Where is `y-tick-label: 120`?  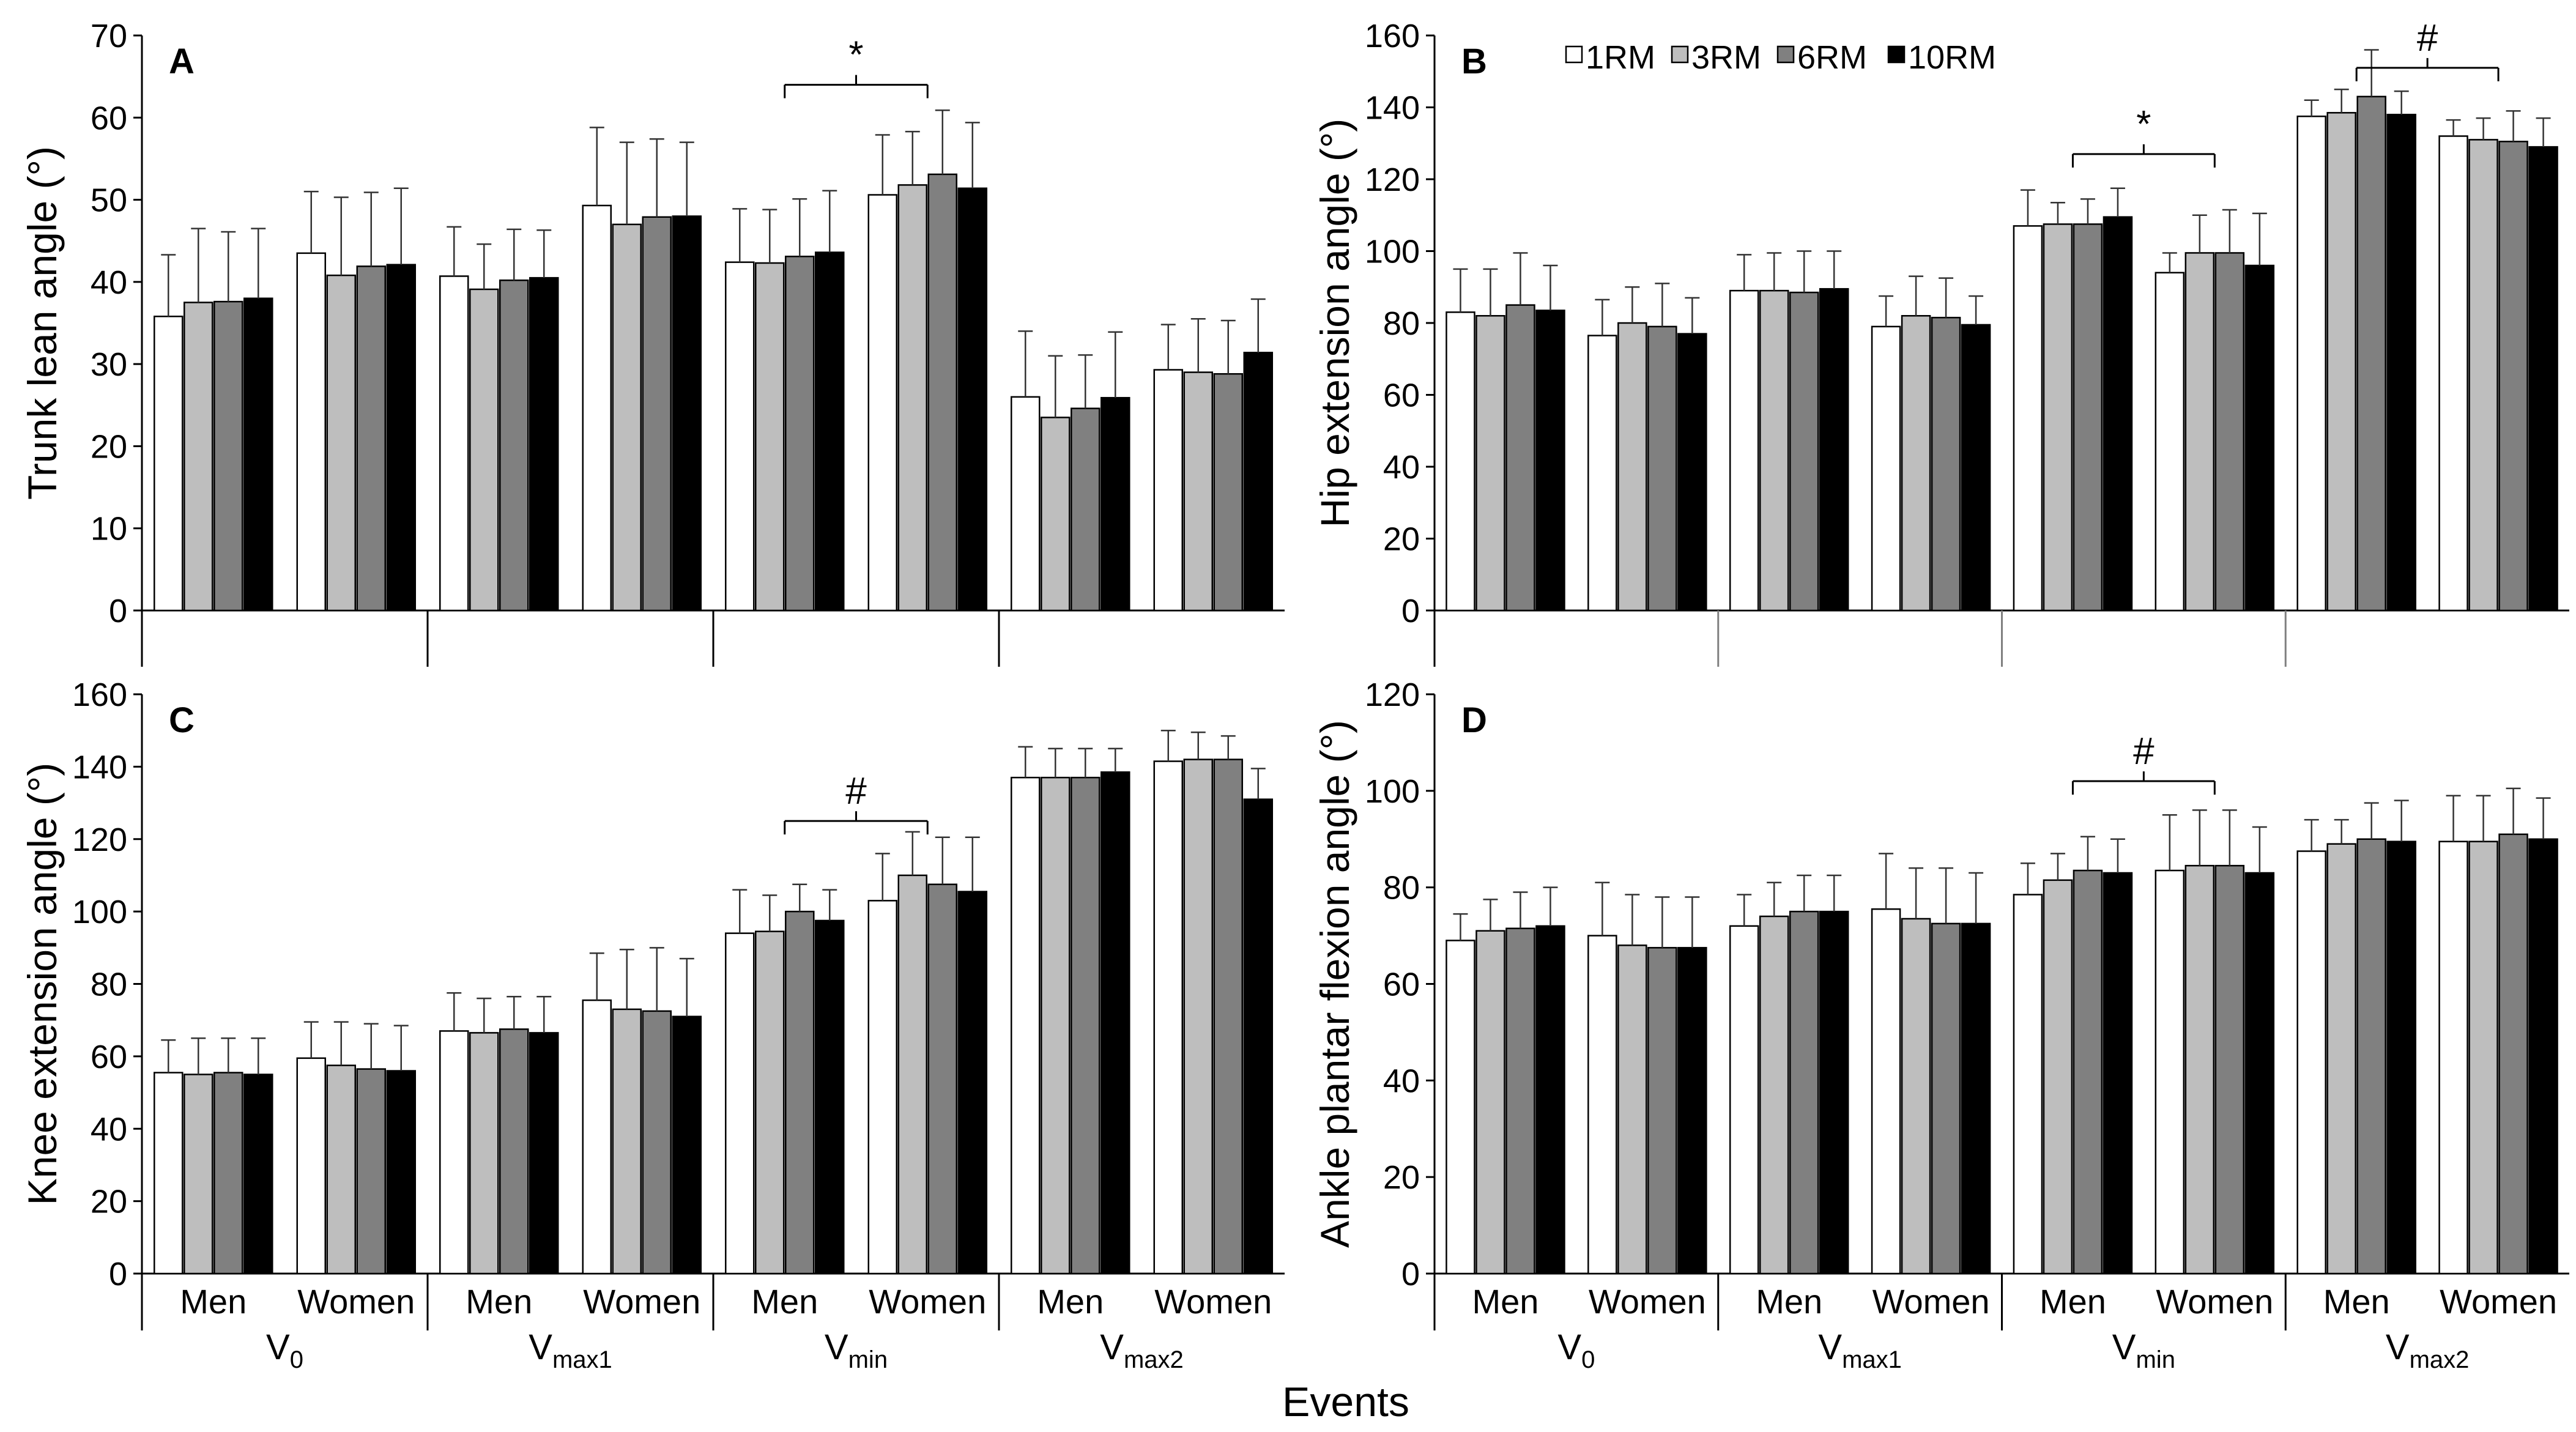
y-tick-label: 120 is located at coordinates (1392, 695).